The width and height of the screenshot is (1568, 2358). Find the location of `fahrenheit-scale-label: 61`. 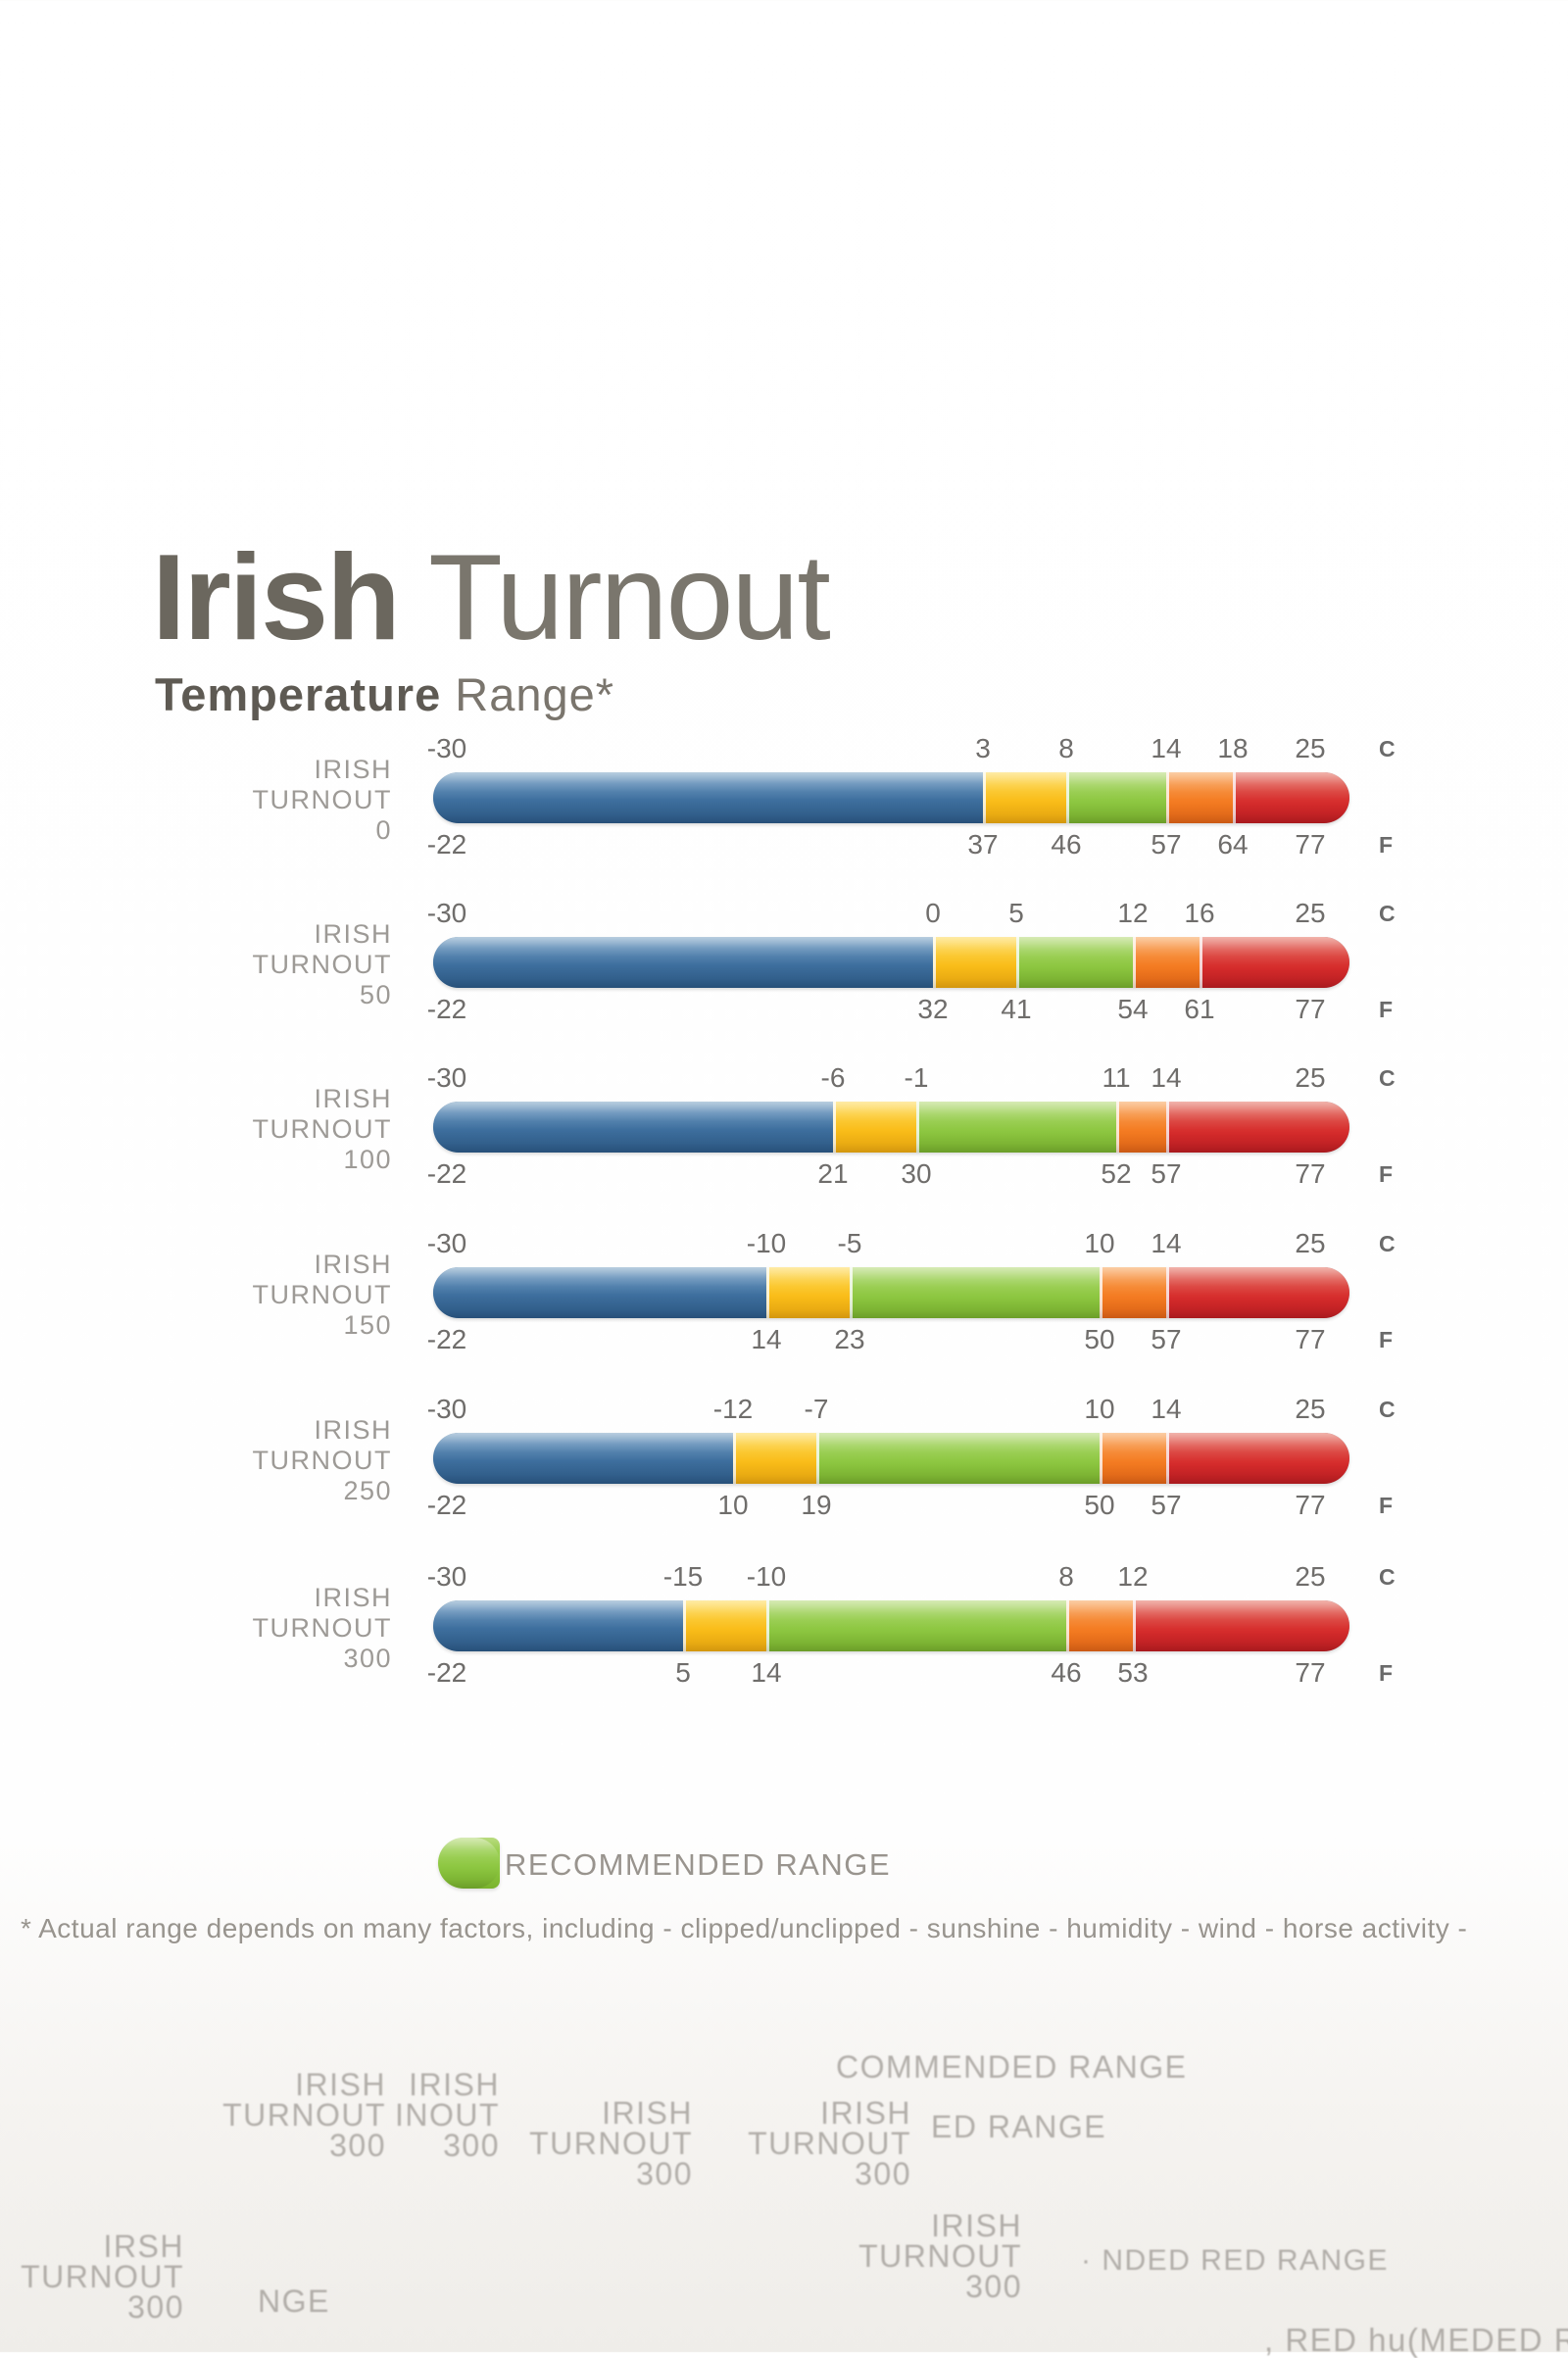

fahrenheit-scale-label: 61 is located at coordinates (1199, 1009).